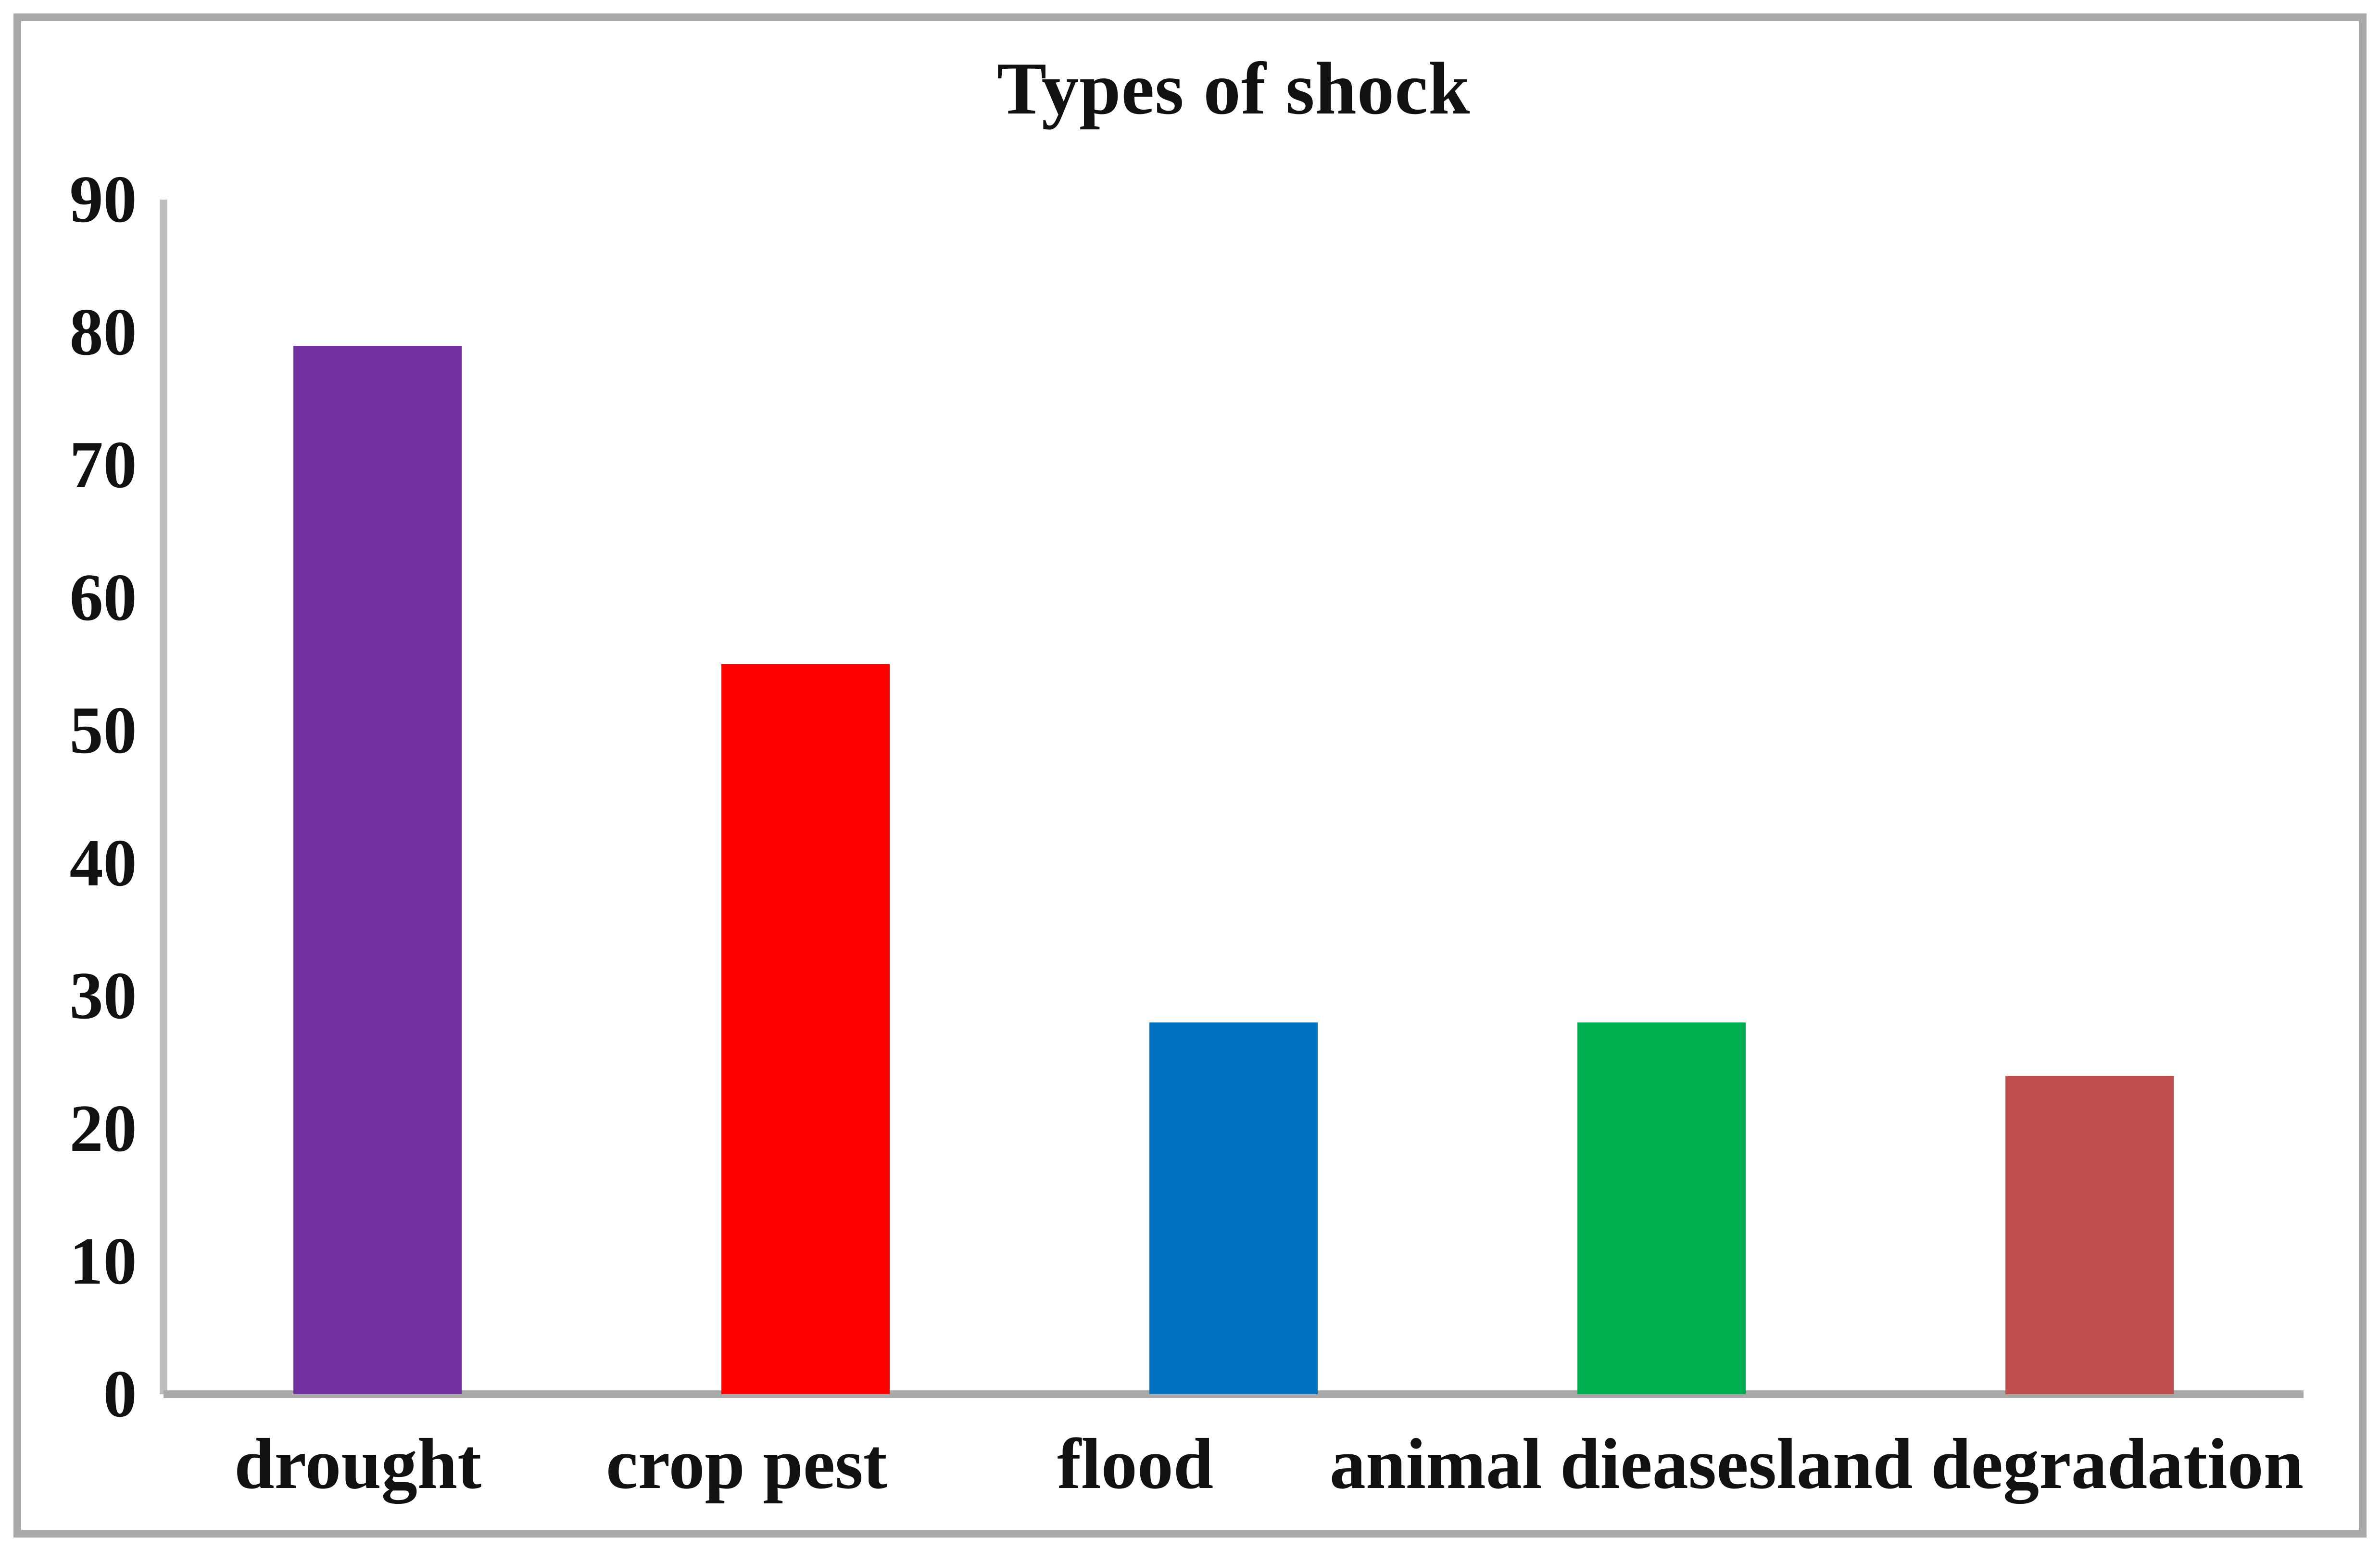  Describe the element at coordinates (746, 1464) in the screenshot. I see `x-category-label: crop pest` at that location.